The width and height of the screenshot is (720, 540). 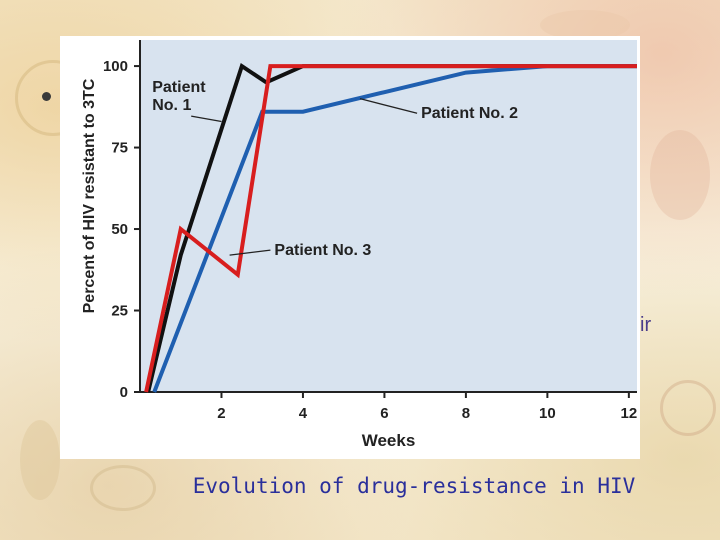 What do you see at coordinates (466, 413) in the screenshot?
I see `x-tick-label: 8` at bounding box center [466, 413].